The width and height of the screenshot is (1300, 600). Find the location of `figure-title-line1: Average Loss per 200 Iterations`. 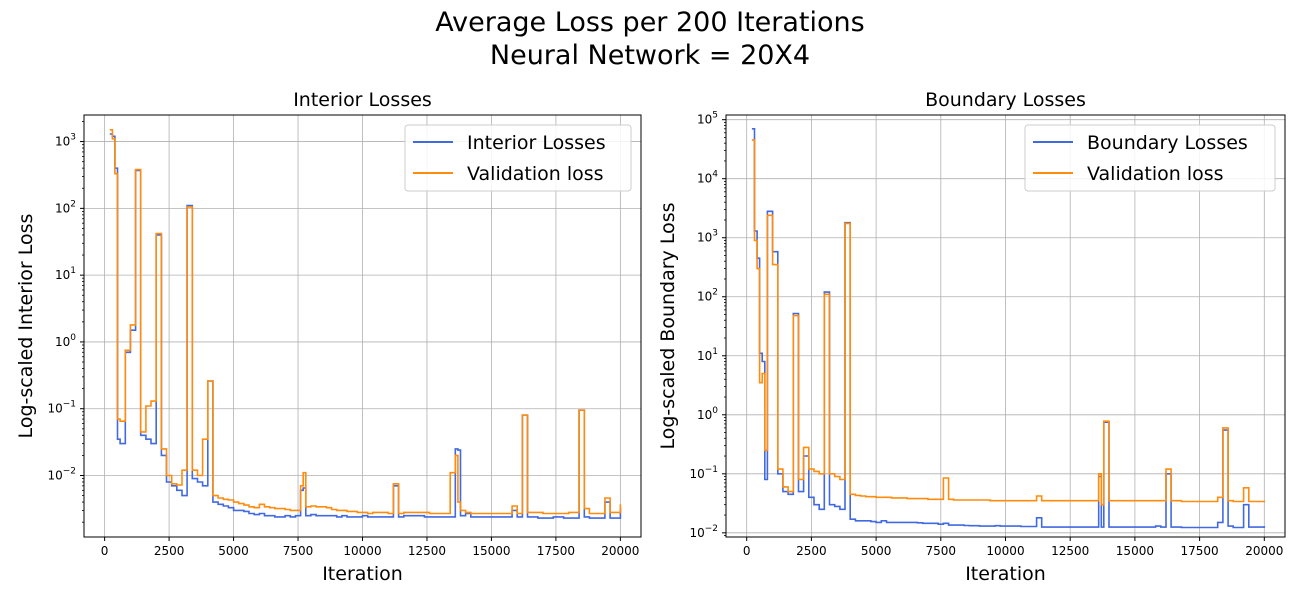

figure-title-line1: Average Loss per 200 Iterations is located at coordinates (650, 22).